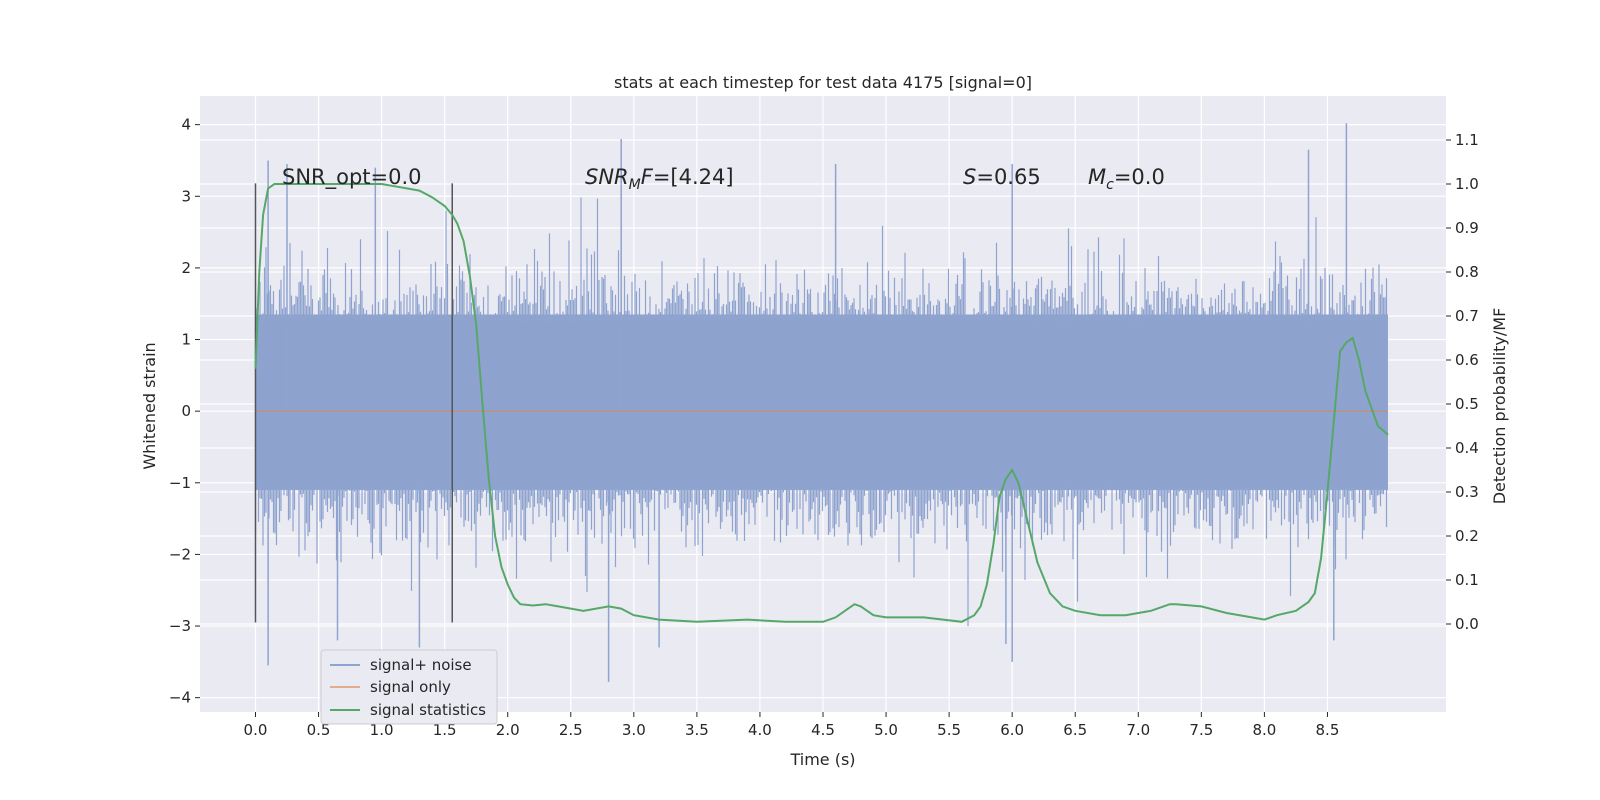  What do you see at coordinates (647, 177) in the screenshot?
I see `annotation-snr-mf-mid: F` at bounding box center [647, 177].